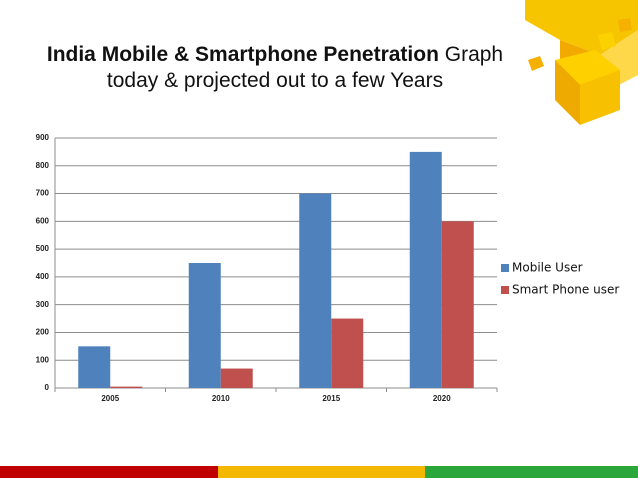 Image resolution: width=638 pixels, height=478 pixels. I want to click on y-tick-label: 100, so click(43, 359).